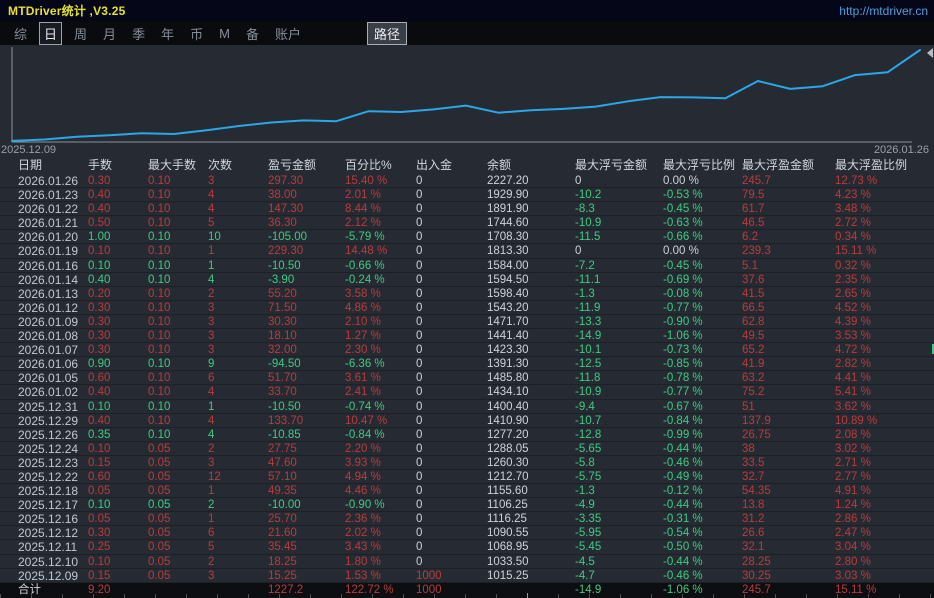 The width and height of the screenshot is (934, 598). Describe the element at coordinates (286, 251) in the screenshot. I see `cell-4: 229.30` at that location.